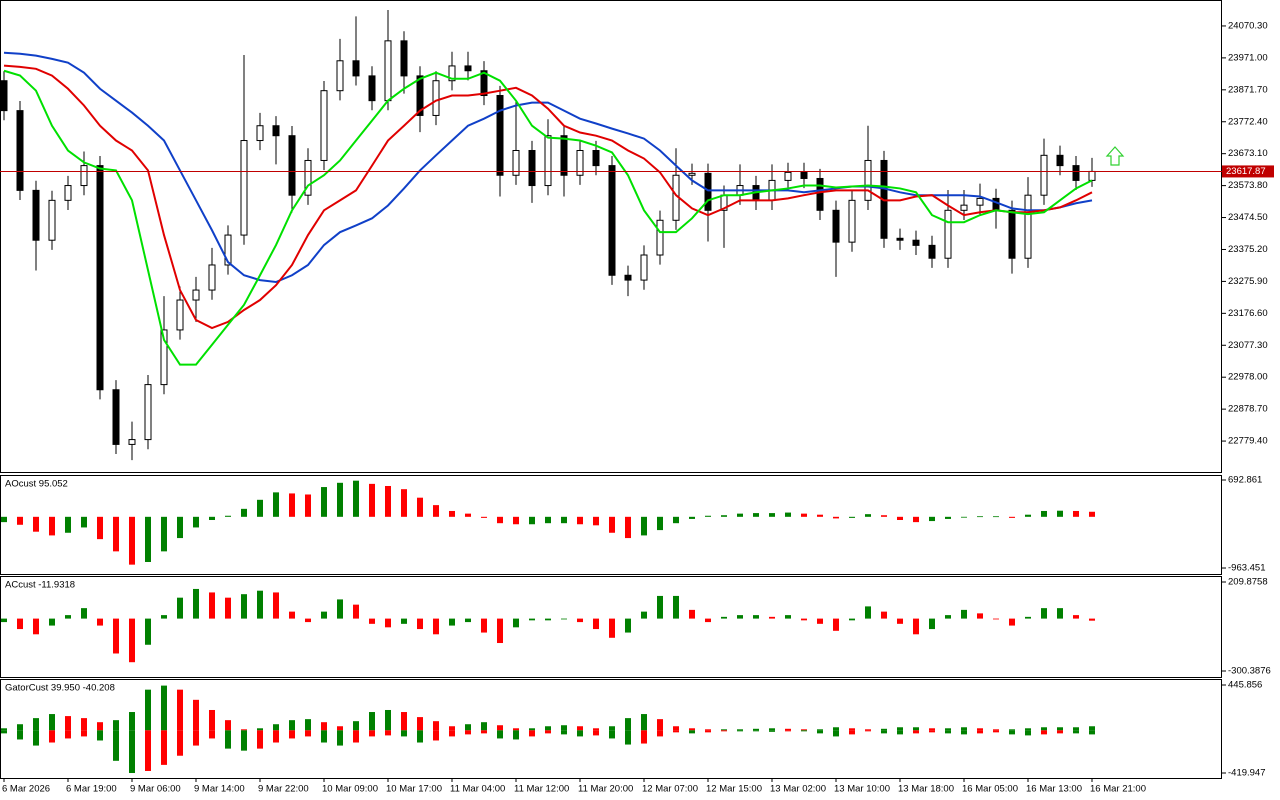 This screenshot has height=800, width=1280. I want to click on y-tick-label: 23077.30, so click(1248, 345).